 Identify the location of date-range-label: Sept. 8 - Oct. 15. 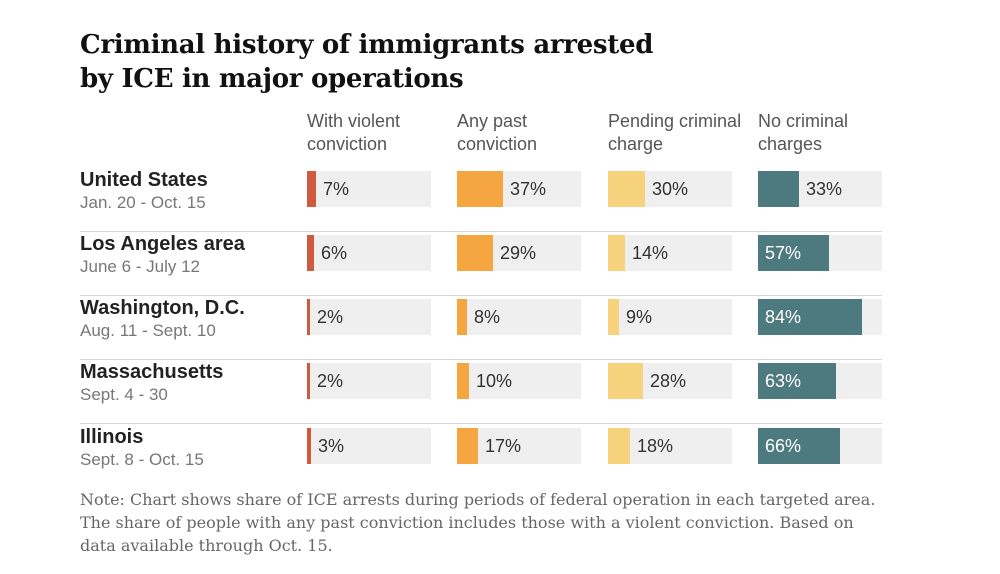
(142, 459).